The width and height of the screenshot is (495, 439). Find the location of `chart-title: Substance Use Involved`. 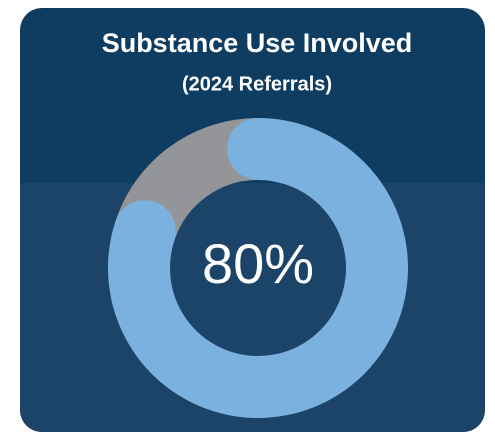

chart-title: Substance Use Involved is located at coordinates (257, 43).